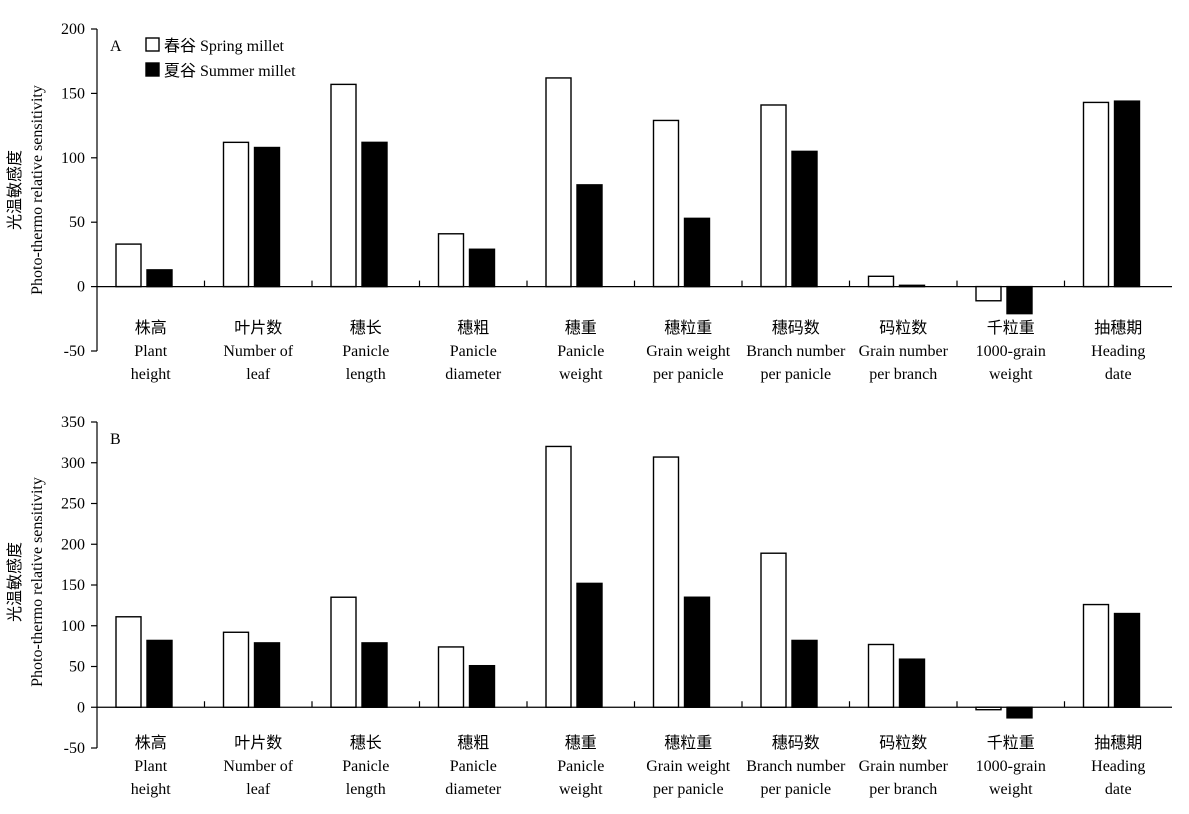 Image resolution: width=1189 pixels, height=814 pixels. What do you see at coordinates (73, 422) in the screenshot?
I see `y-tick-label: 350` at bounding box center [73, 422].